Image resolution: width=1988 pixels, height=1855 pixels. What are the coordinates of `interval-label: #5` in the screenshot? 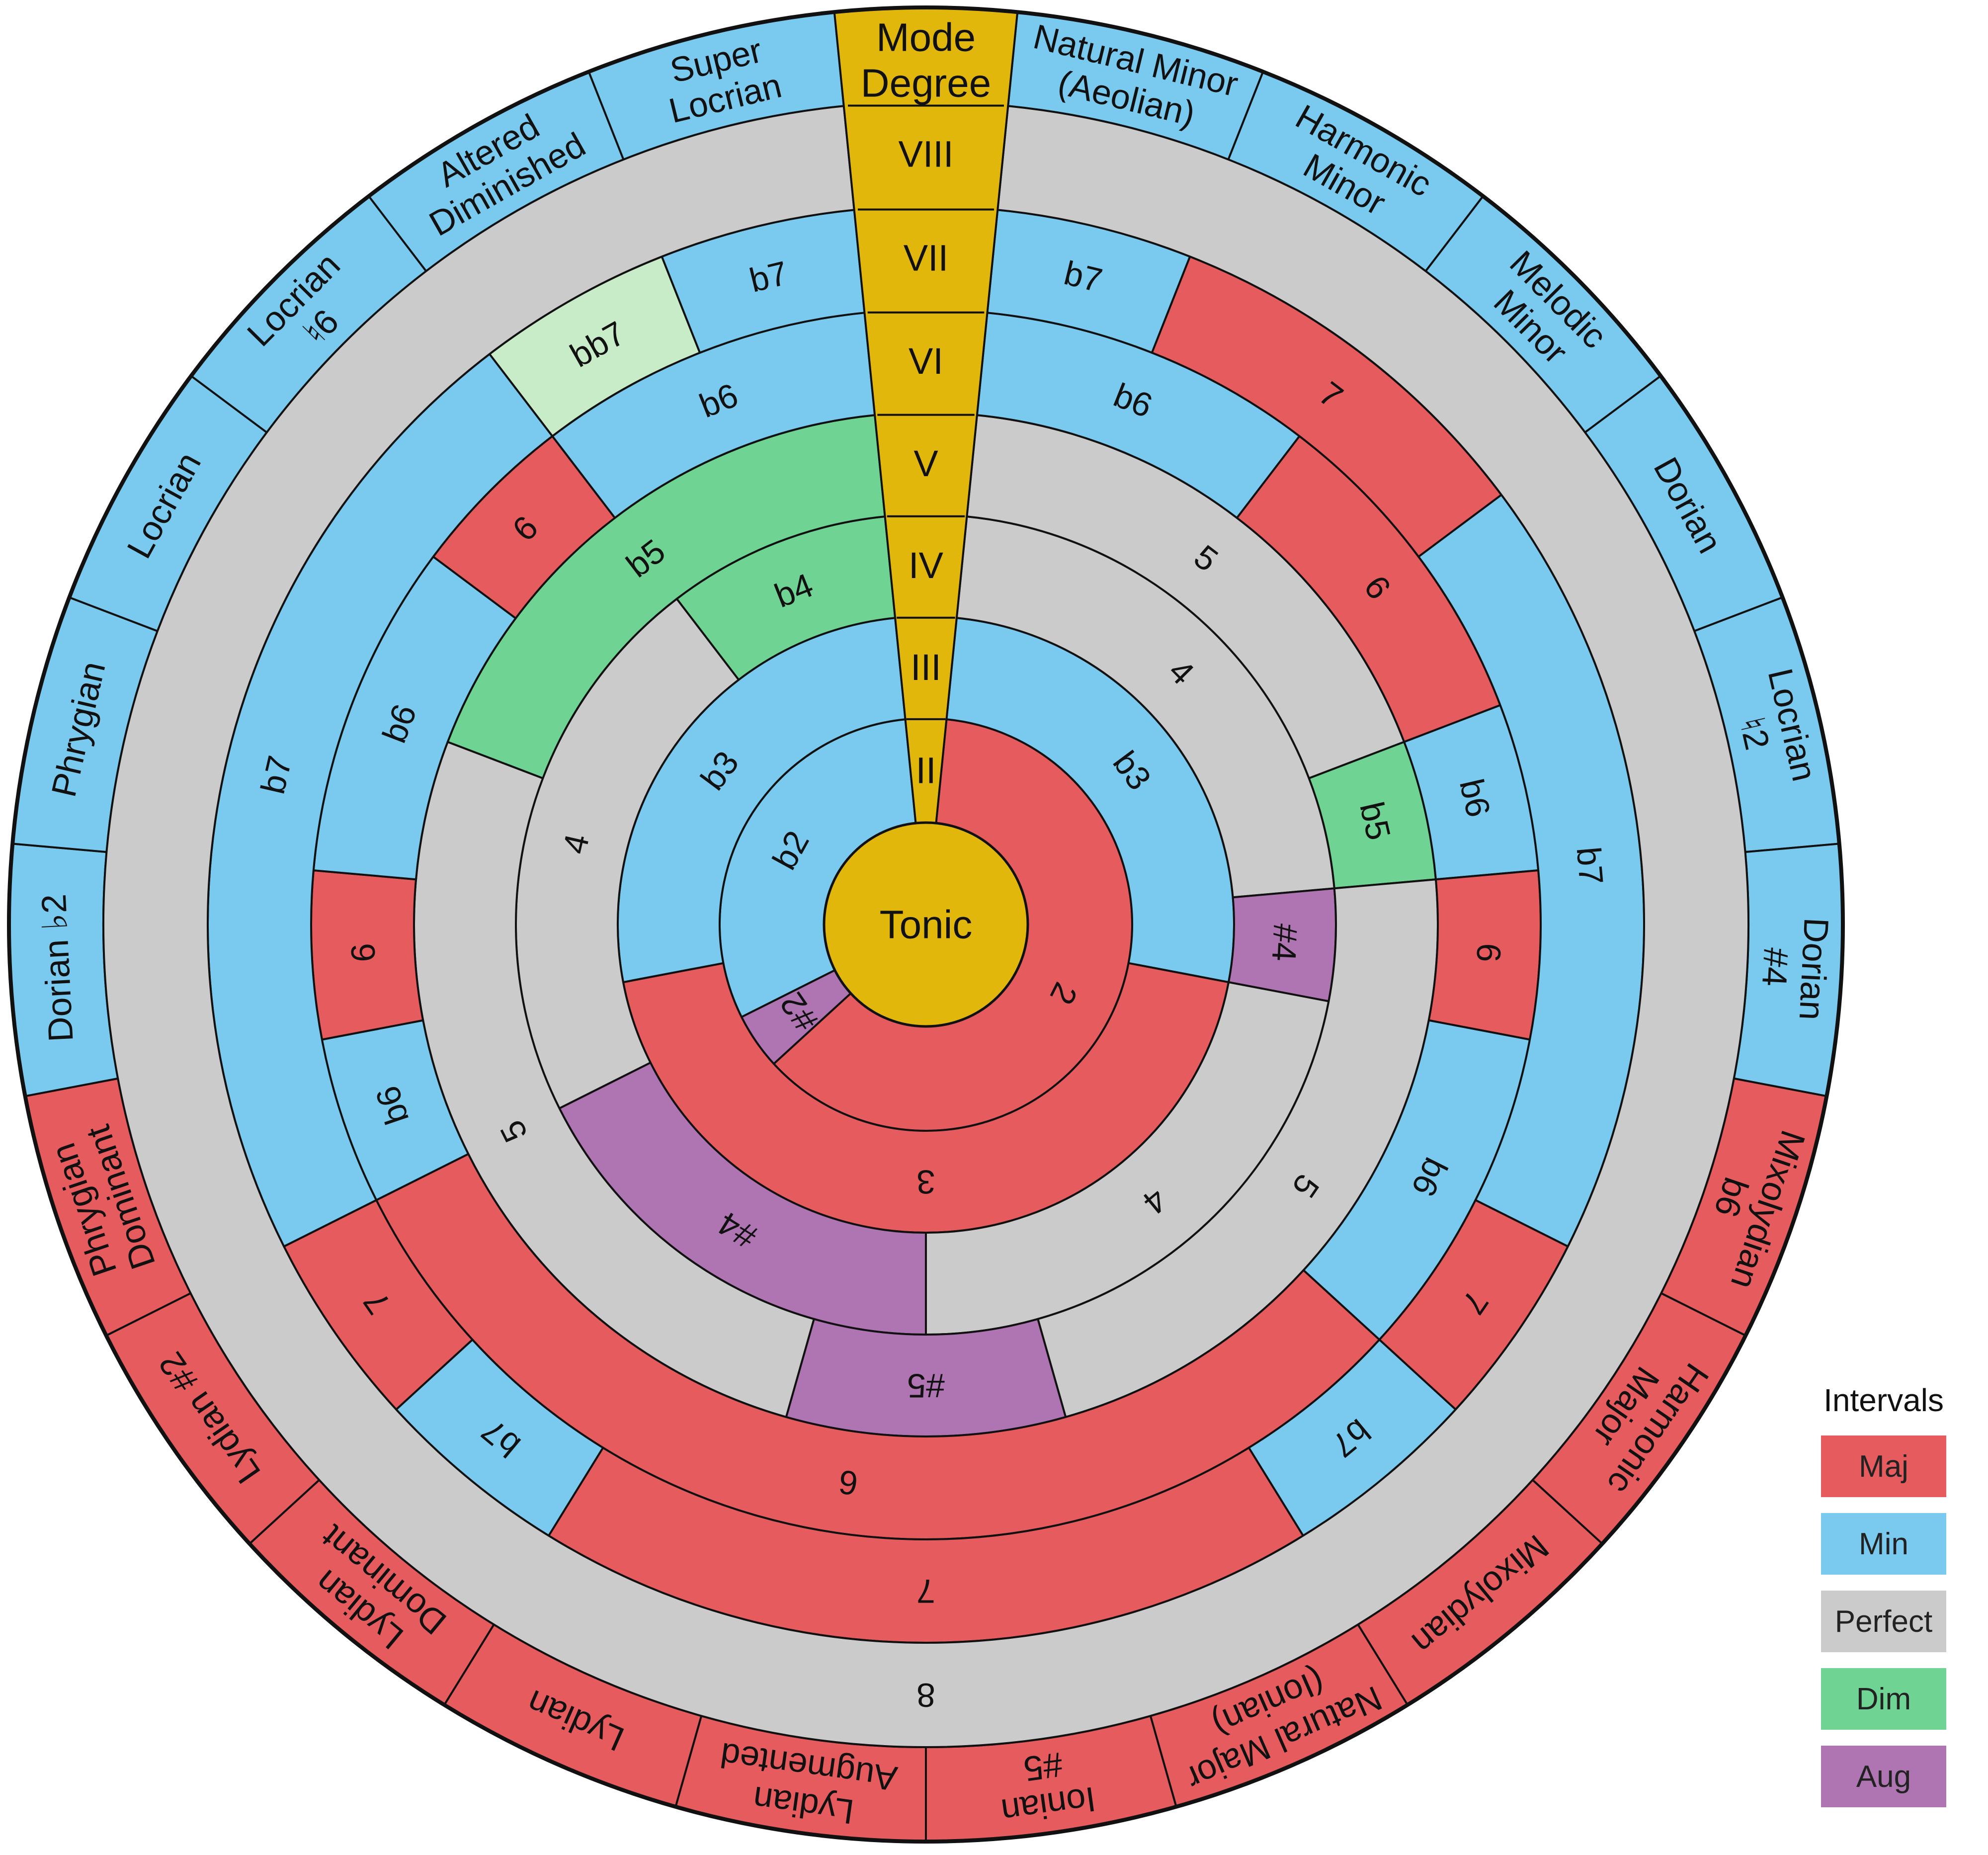 It's located at (926, 1386).